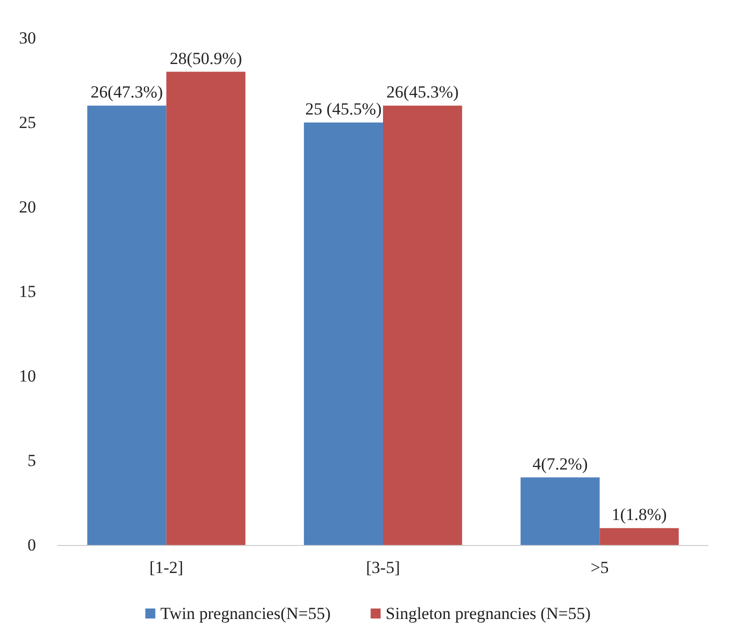 The height and width of the screenshot is (643, 740). I want to click on data-label: 26(47.3%), so click(126, 92).